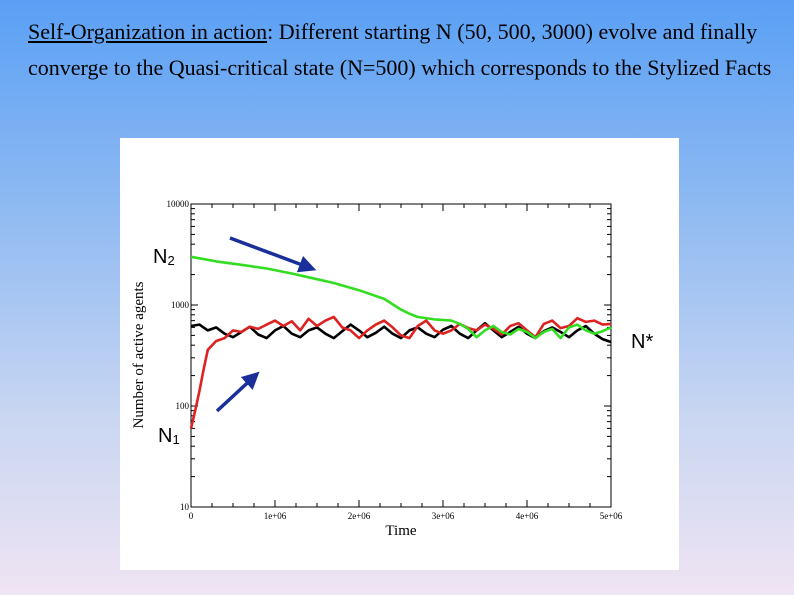 Image resolution: width=794 pixels, height=595 pixels. I want to click on label-nstar: N*, so click(642, 342).